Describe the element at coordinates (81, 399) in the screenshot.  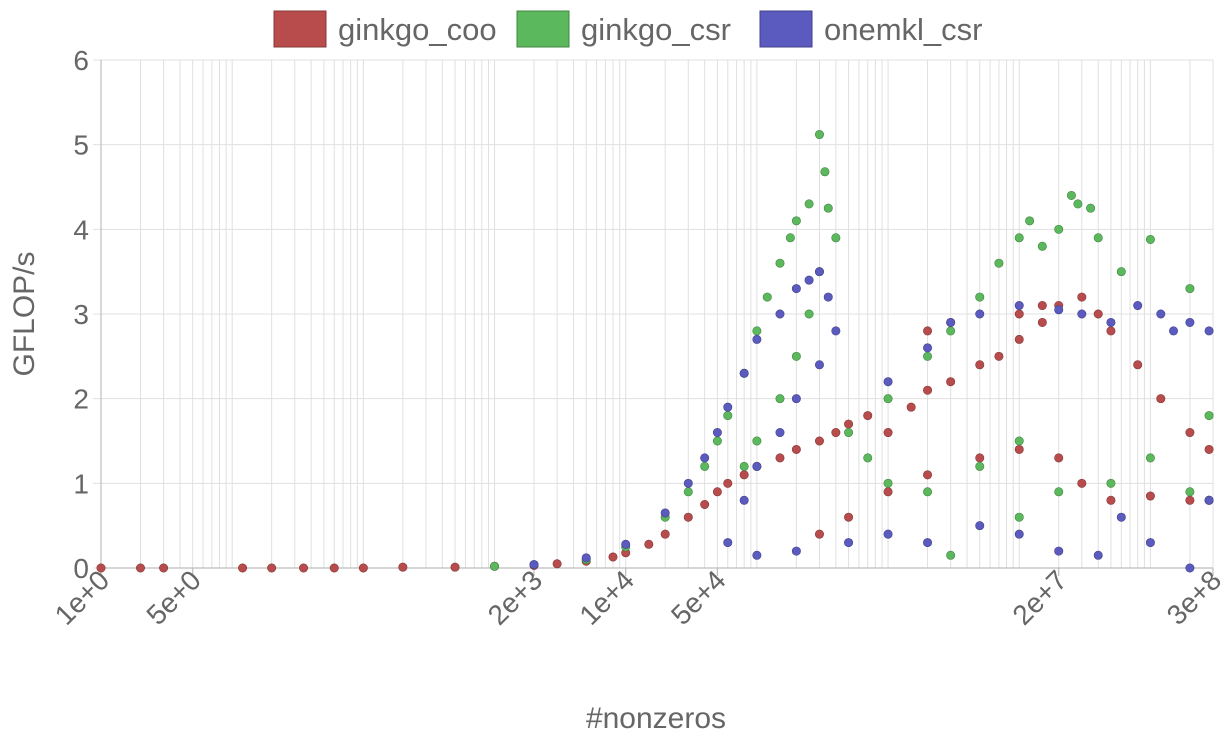
I see `y-tick-label: 2` at that location.